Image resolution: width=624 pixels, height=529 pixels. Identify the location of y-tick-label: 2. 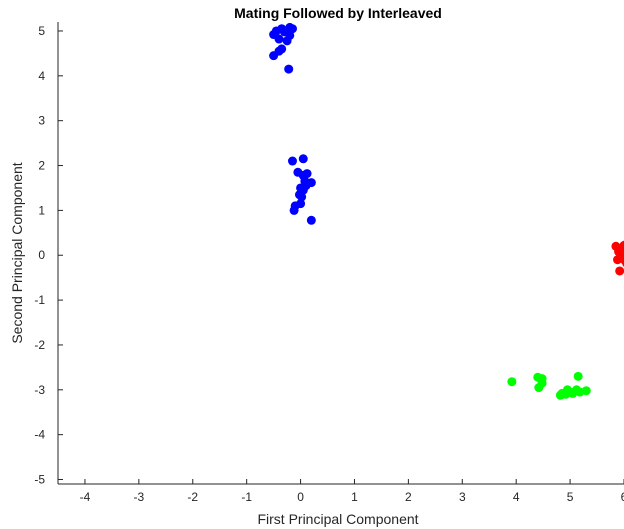
(41, 166).